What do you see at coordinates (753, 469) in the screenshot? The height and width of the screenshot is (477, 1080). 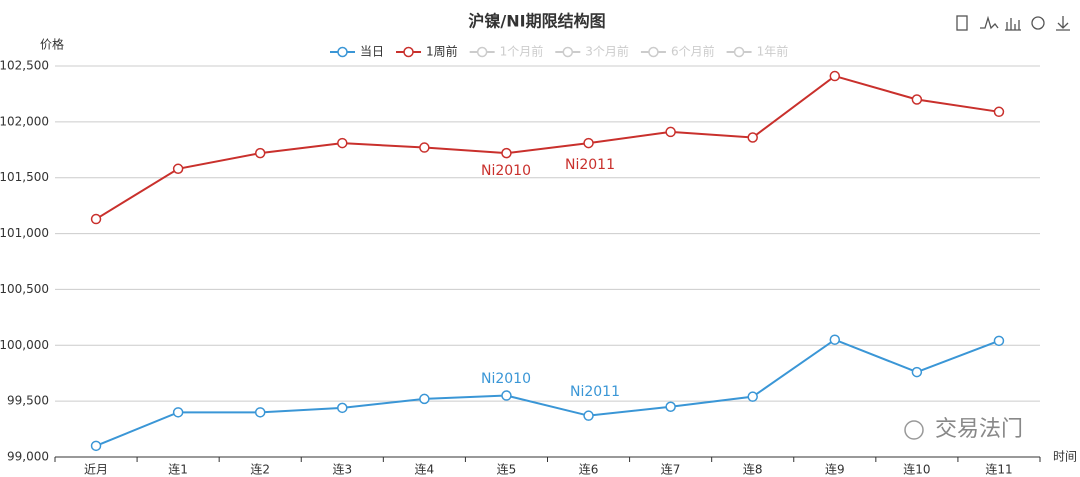 I see `x-tick-label: 连8` at bounding box center [753, 469].